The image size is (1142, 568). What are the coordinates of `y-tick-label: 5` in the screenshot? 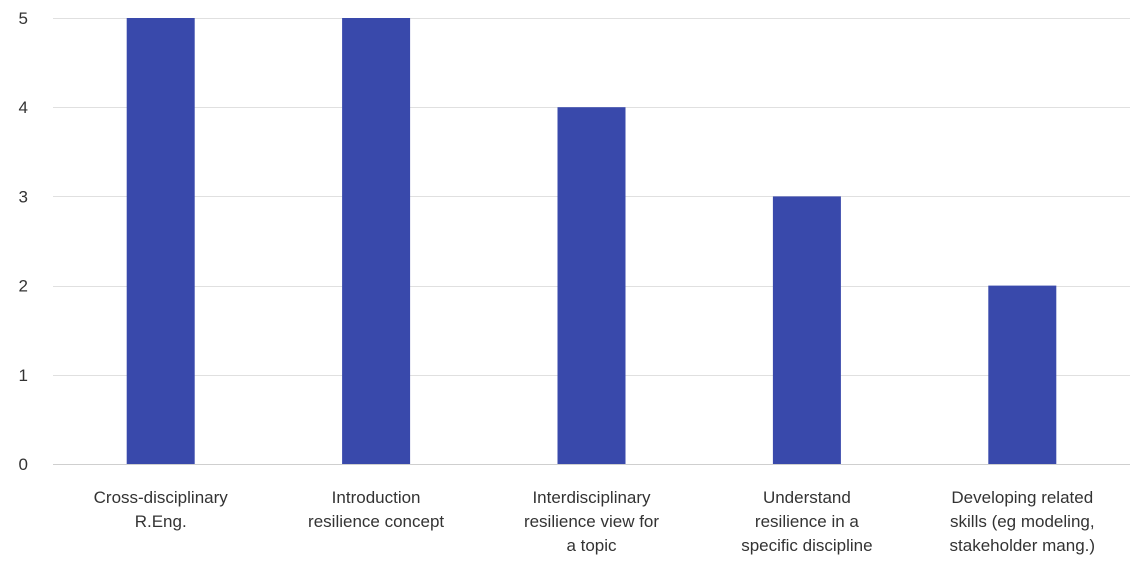 It's located at (23, 18).